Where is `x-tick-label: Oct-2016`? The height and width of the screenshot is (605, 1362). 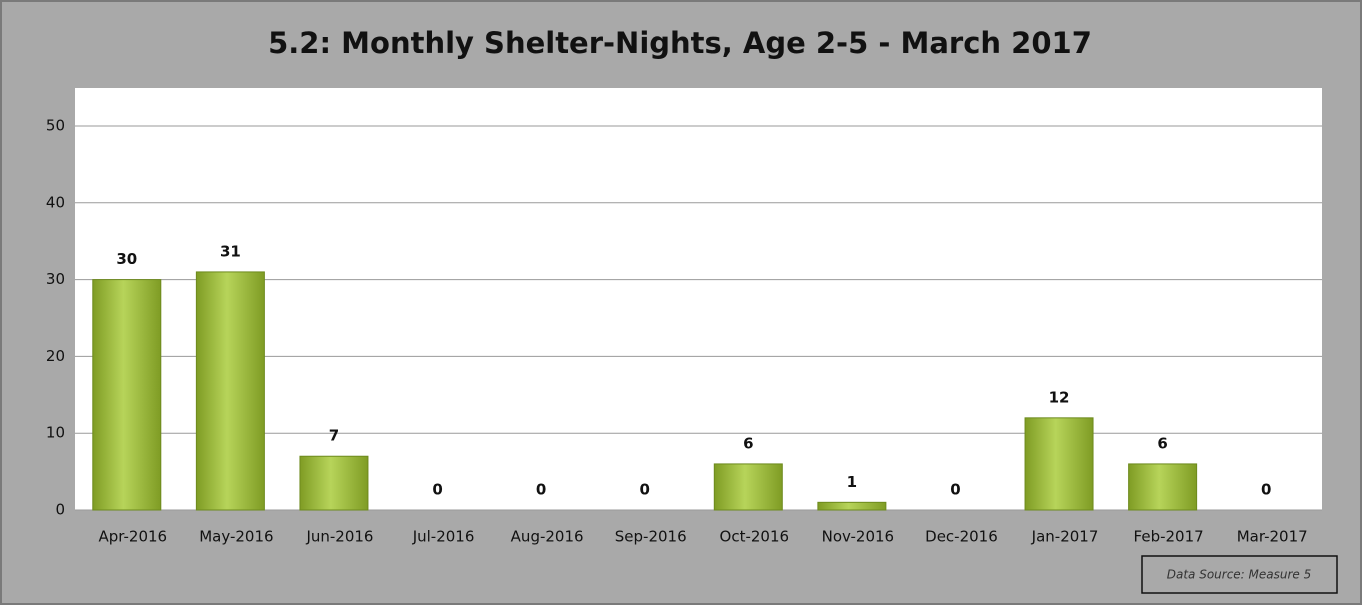 x-tick-label: Oct-2016 is located at coordinates (755, 537).